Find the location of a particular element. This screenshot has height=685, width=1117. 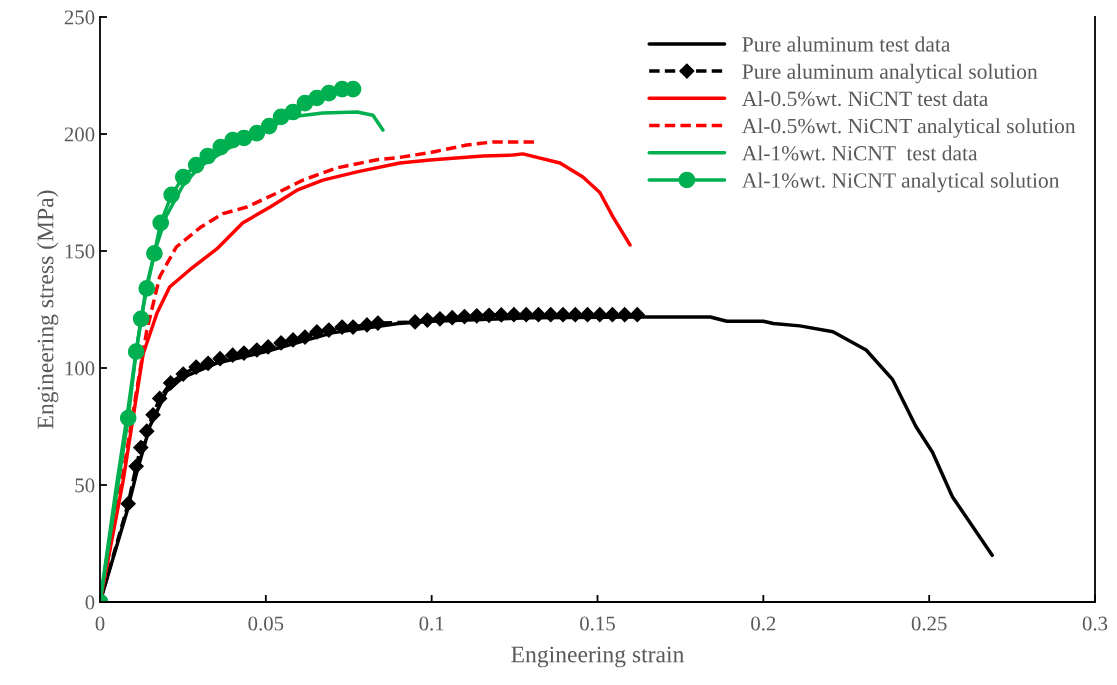

x-tick-label: 0.15 is located at coordinates (597, 623).